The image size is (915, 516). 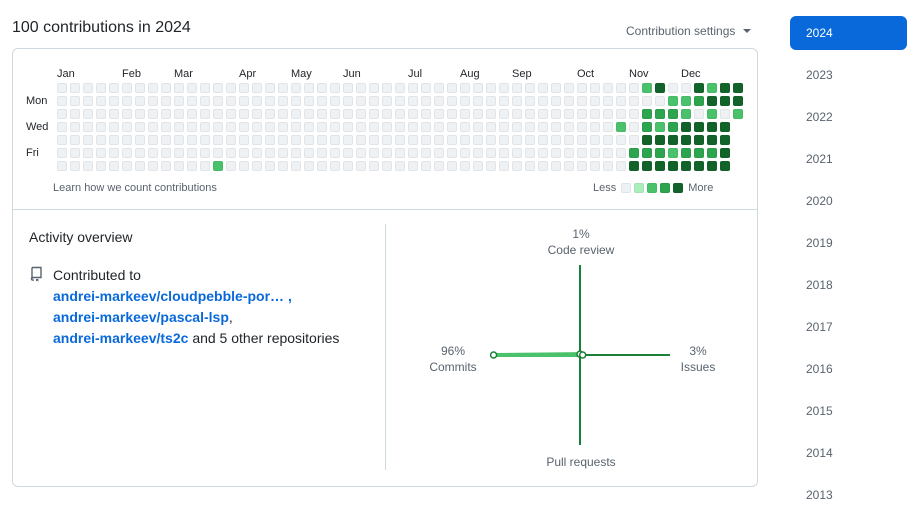 I want to click on year-link-2021: 2021, so click(x=819, y=159).